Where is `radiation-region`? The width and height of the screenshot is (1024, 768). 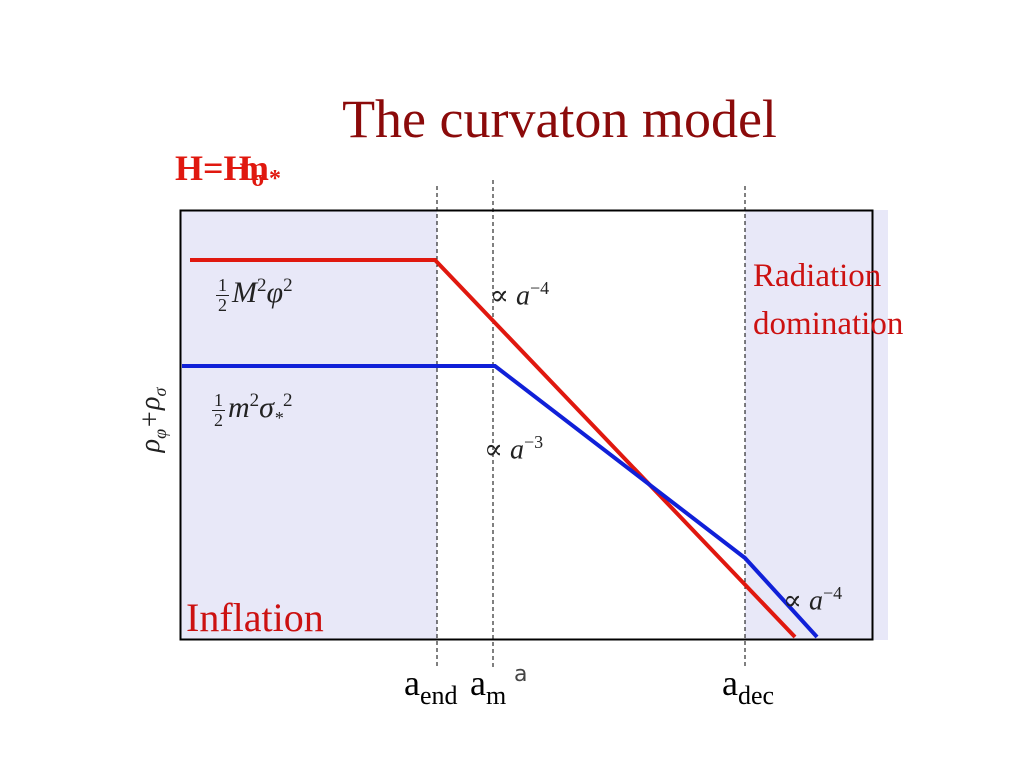 radiation-region is located at coordinates (816, 425).